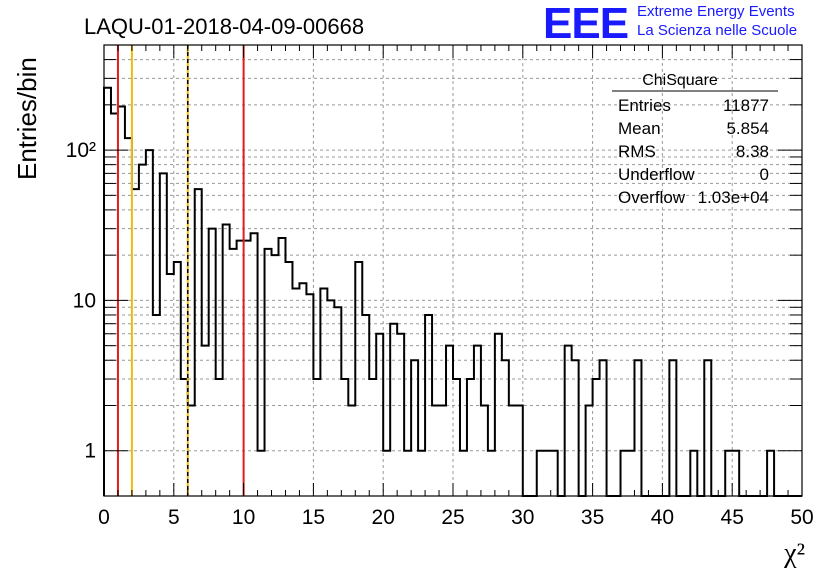  Describe the element at coordinates (794, 553) in the screenshot. I see `x-axis-title: χ²` at that location.